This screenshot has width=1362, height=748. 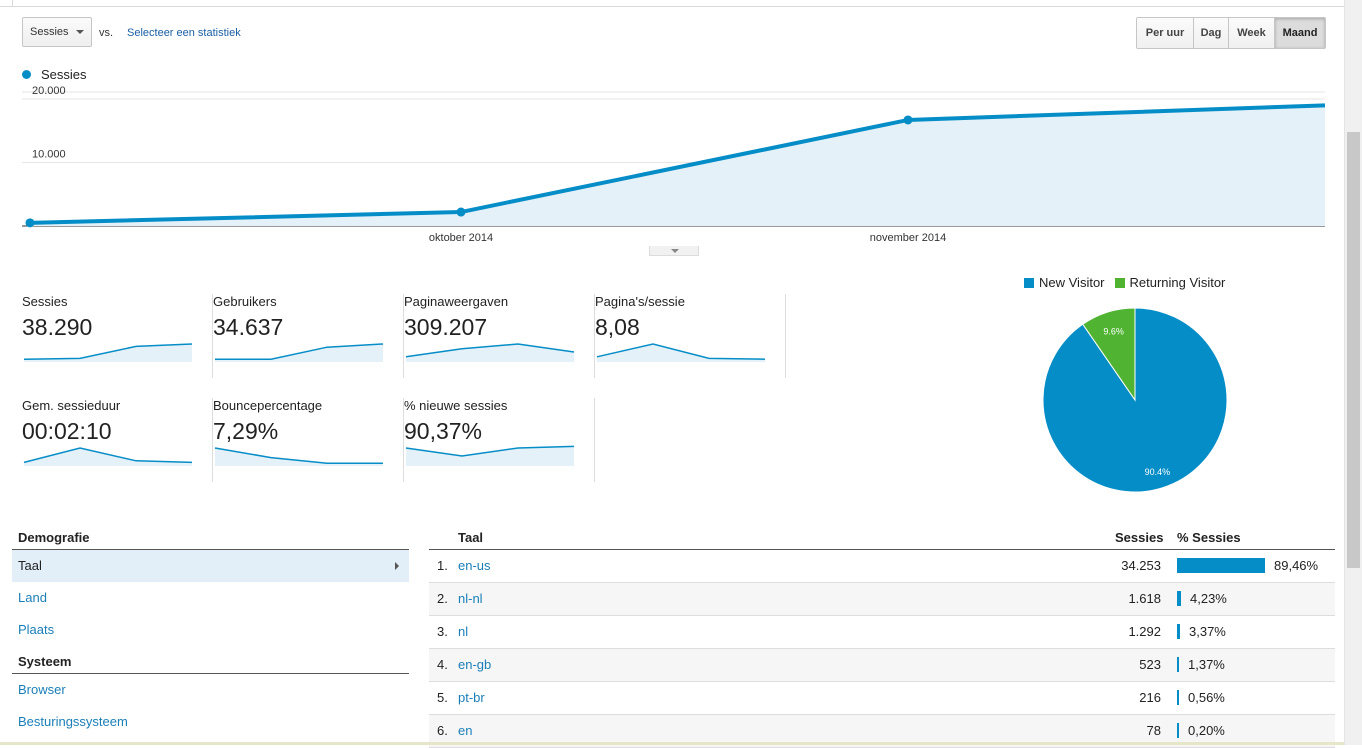 I want to click on legend-item-new-visitor: New Visitor, so click(x=1064, y=282).